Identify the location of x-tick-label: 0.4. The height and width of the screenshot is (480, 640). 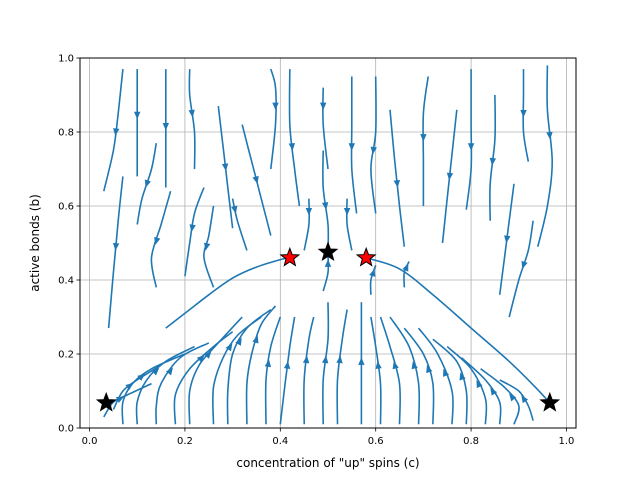
(280, 441).